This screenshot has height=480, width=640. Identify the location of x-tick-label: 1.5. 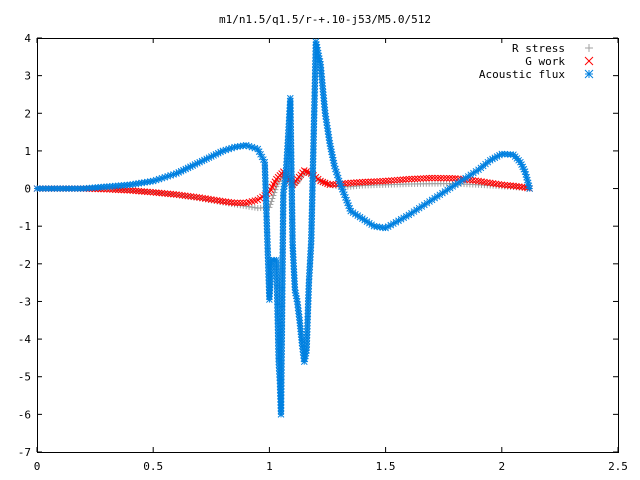
(386, 466).